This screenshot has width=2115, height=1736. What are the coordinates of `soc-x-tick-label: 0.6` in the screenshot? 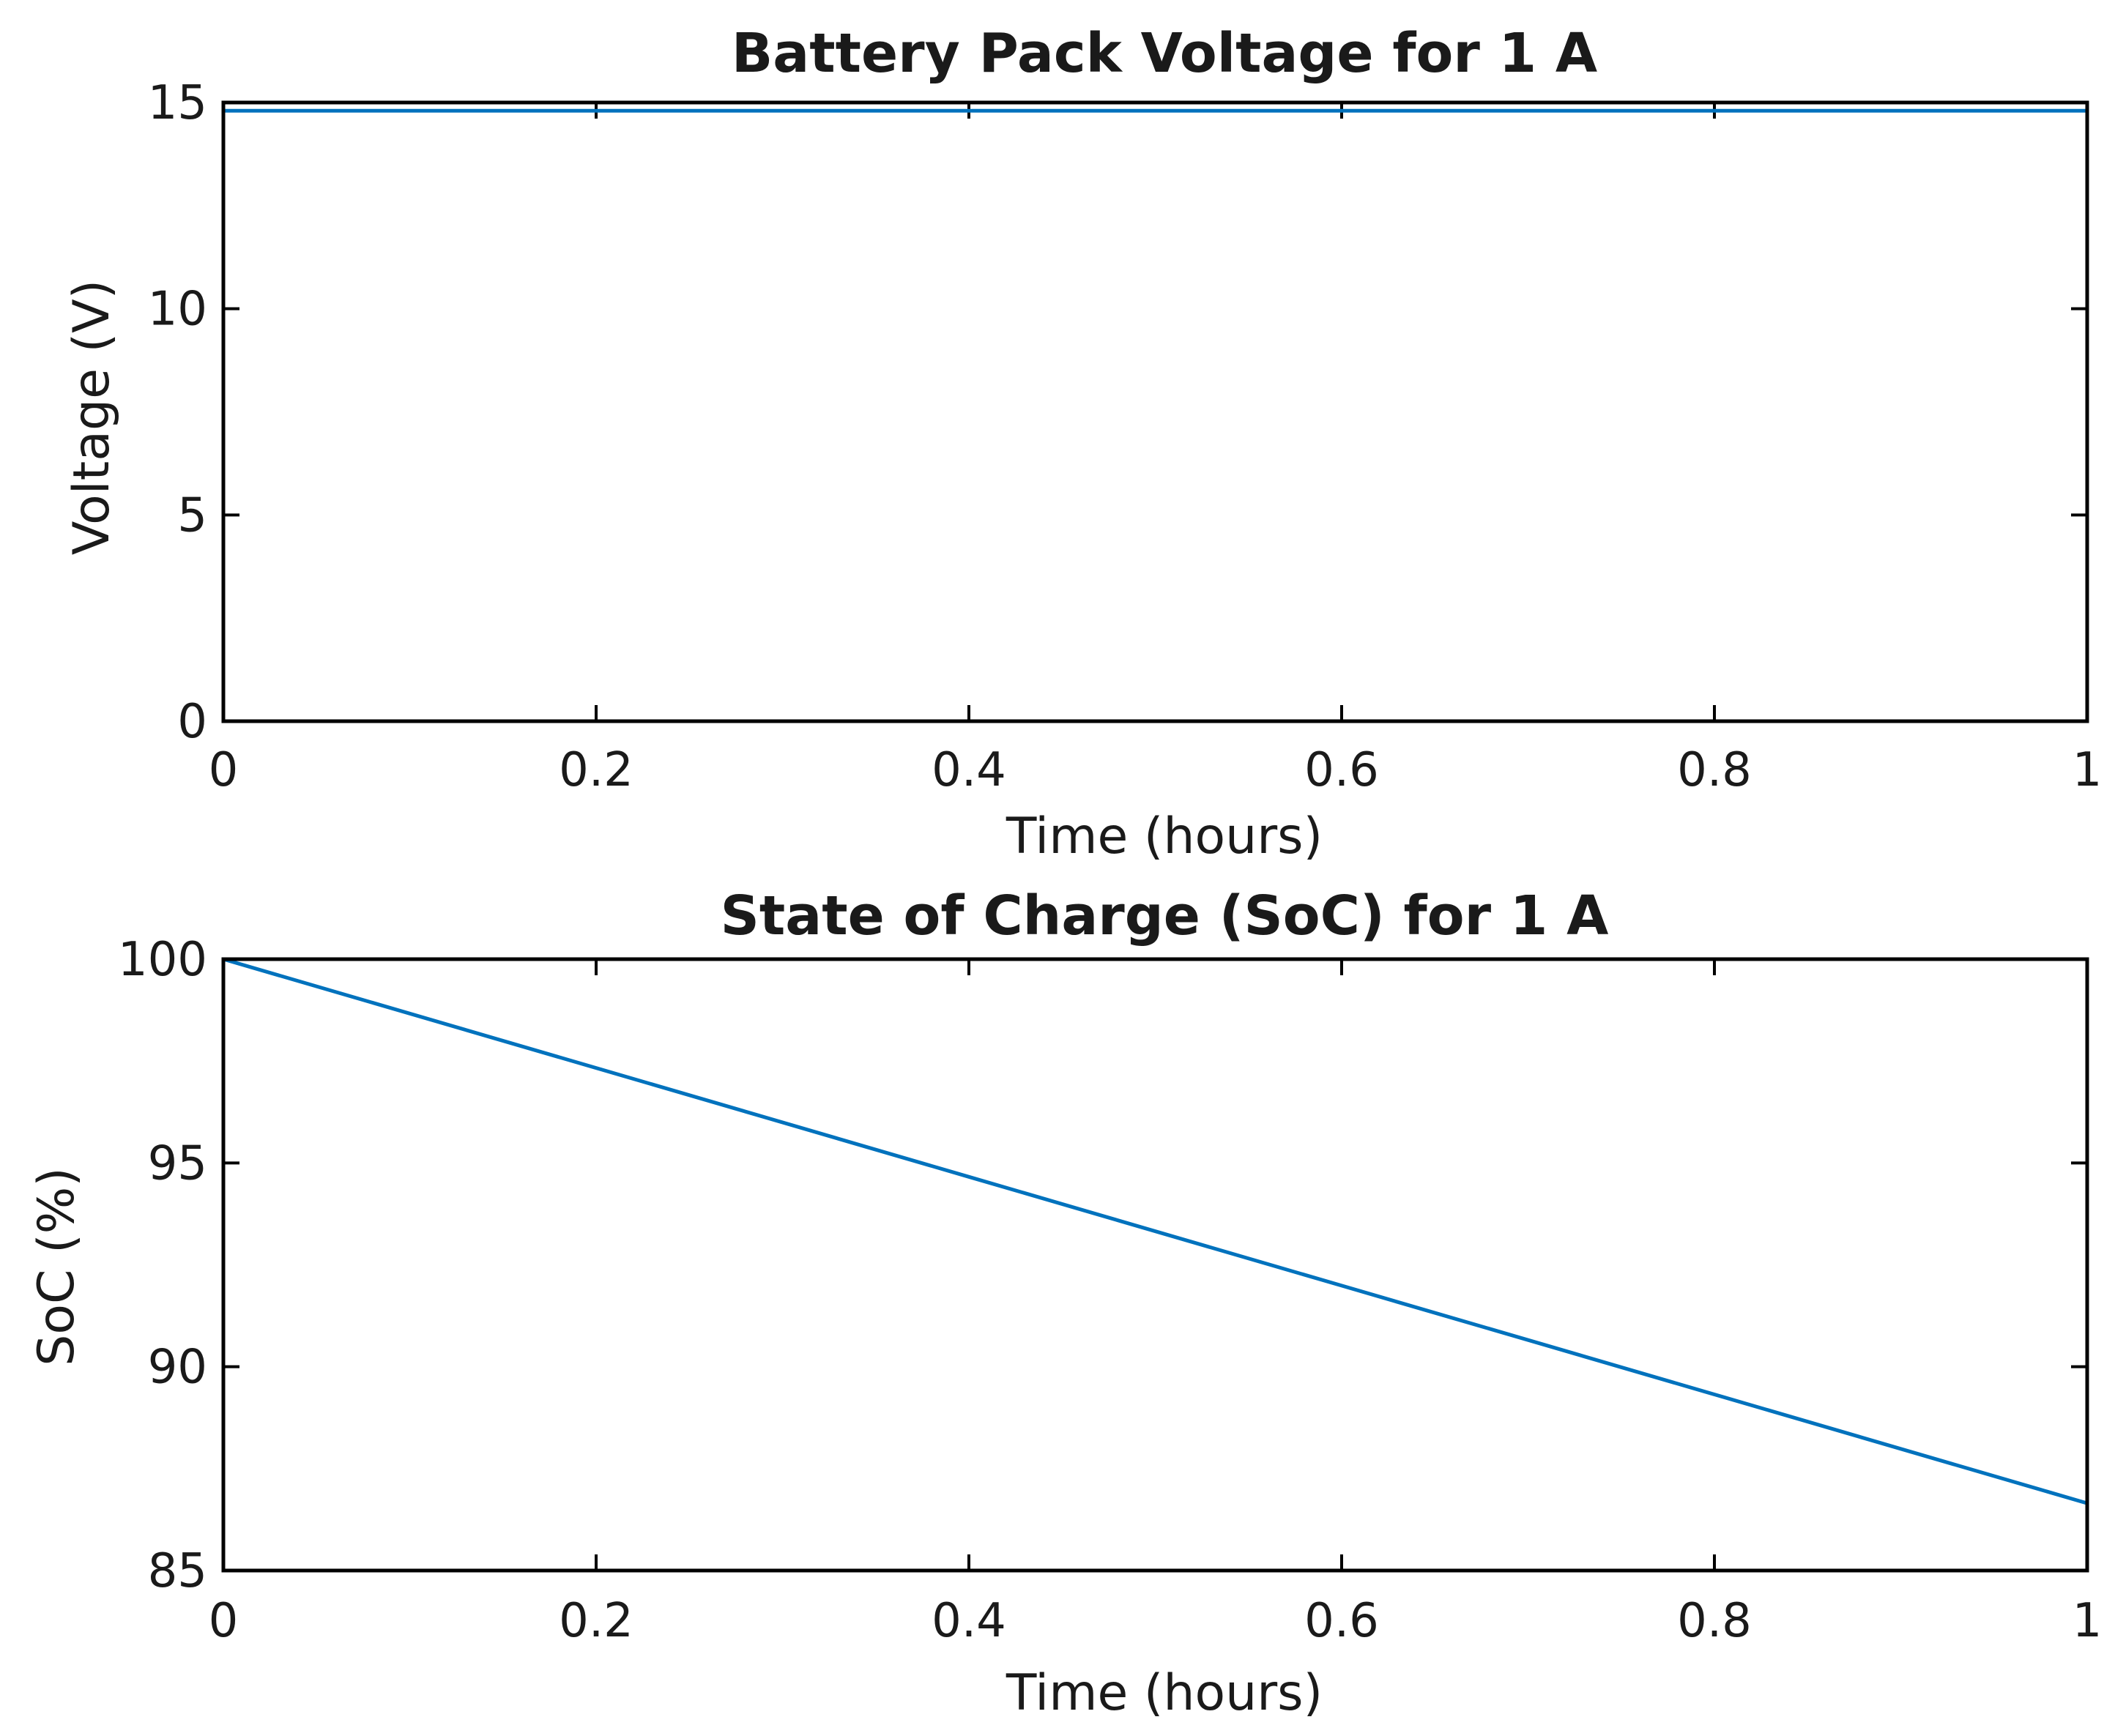 It's located at (1341, 1621).